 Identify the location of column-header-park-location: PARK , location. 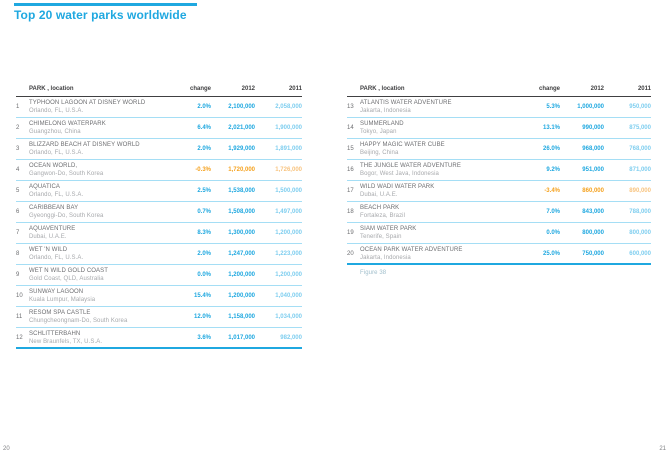
(382, 89).